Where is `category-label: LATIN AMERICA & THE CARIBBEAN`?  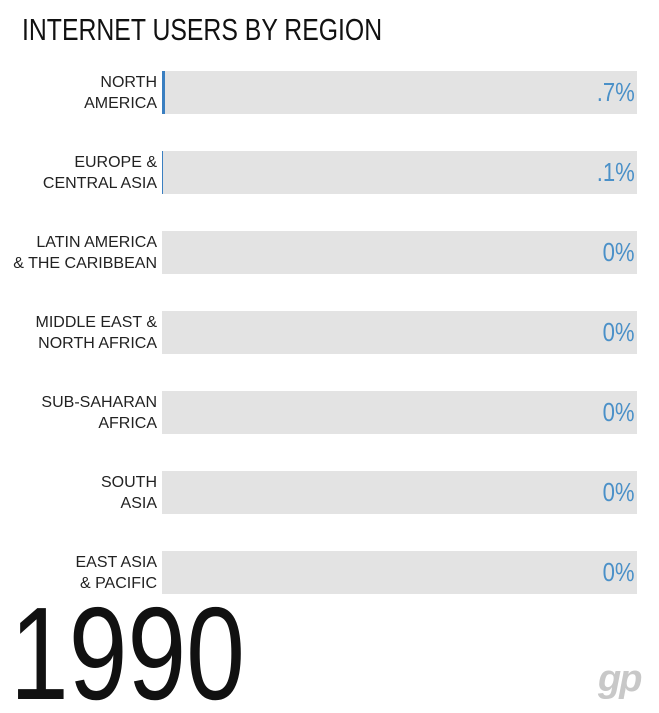
category-label: LATIN AMERICA & THE CARIBBEAN is located at coordinates (85, 253).